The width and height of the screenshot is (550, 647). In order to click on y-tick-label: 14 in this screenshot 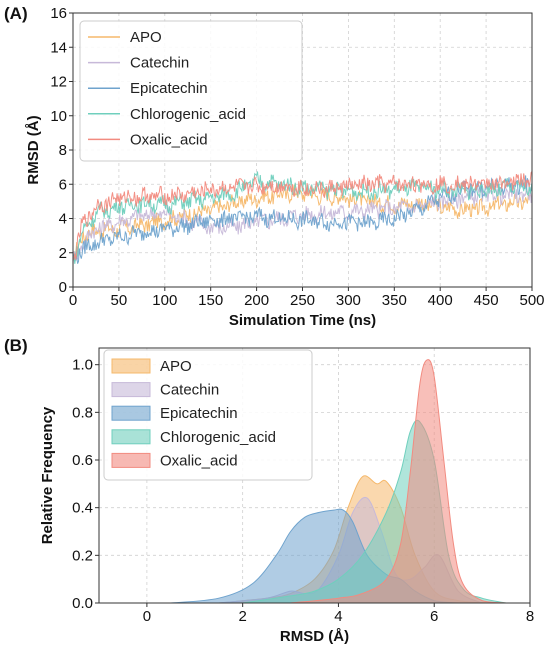, I will do `click(58, 47)`.